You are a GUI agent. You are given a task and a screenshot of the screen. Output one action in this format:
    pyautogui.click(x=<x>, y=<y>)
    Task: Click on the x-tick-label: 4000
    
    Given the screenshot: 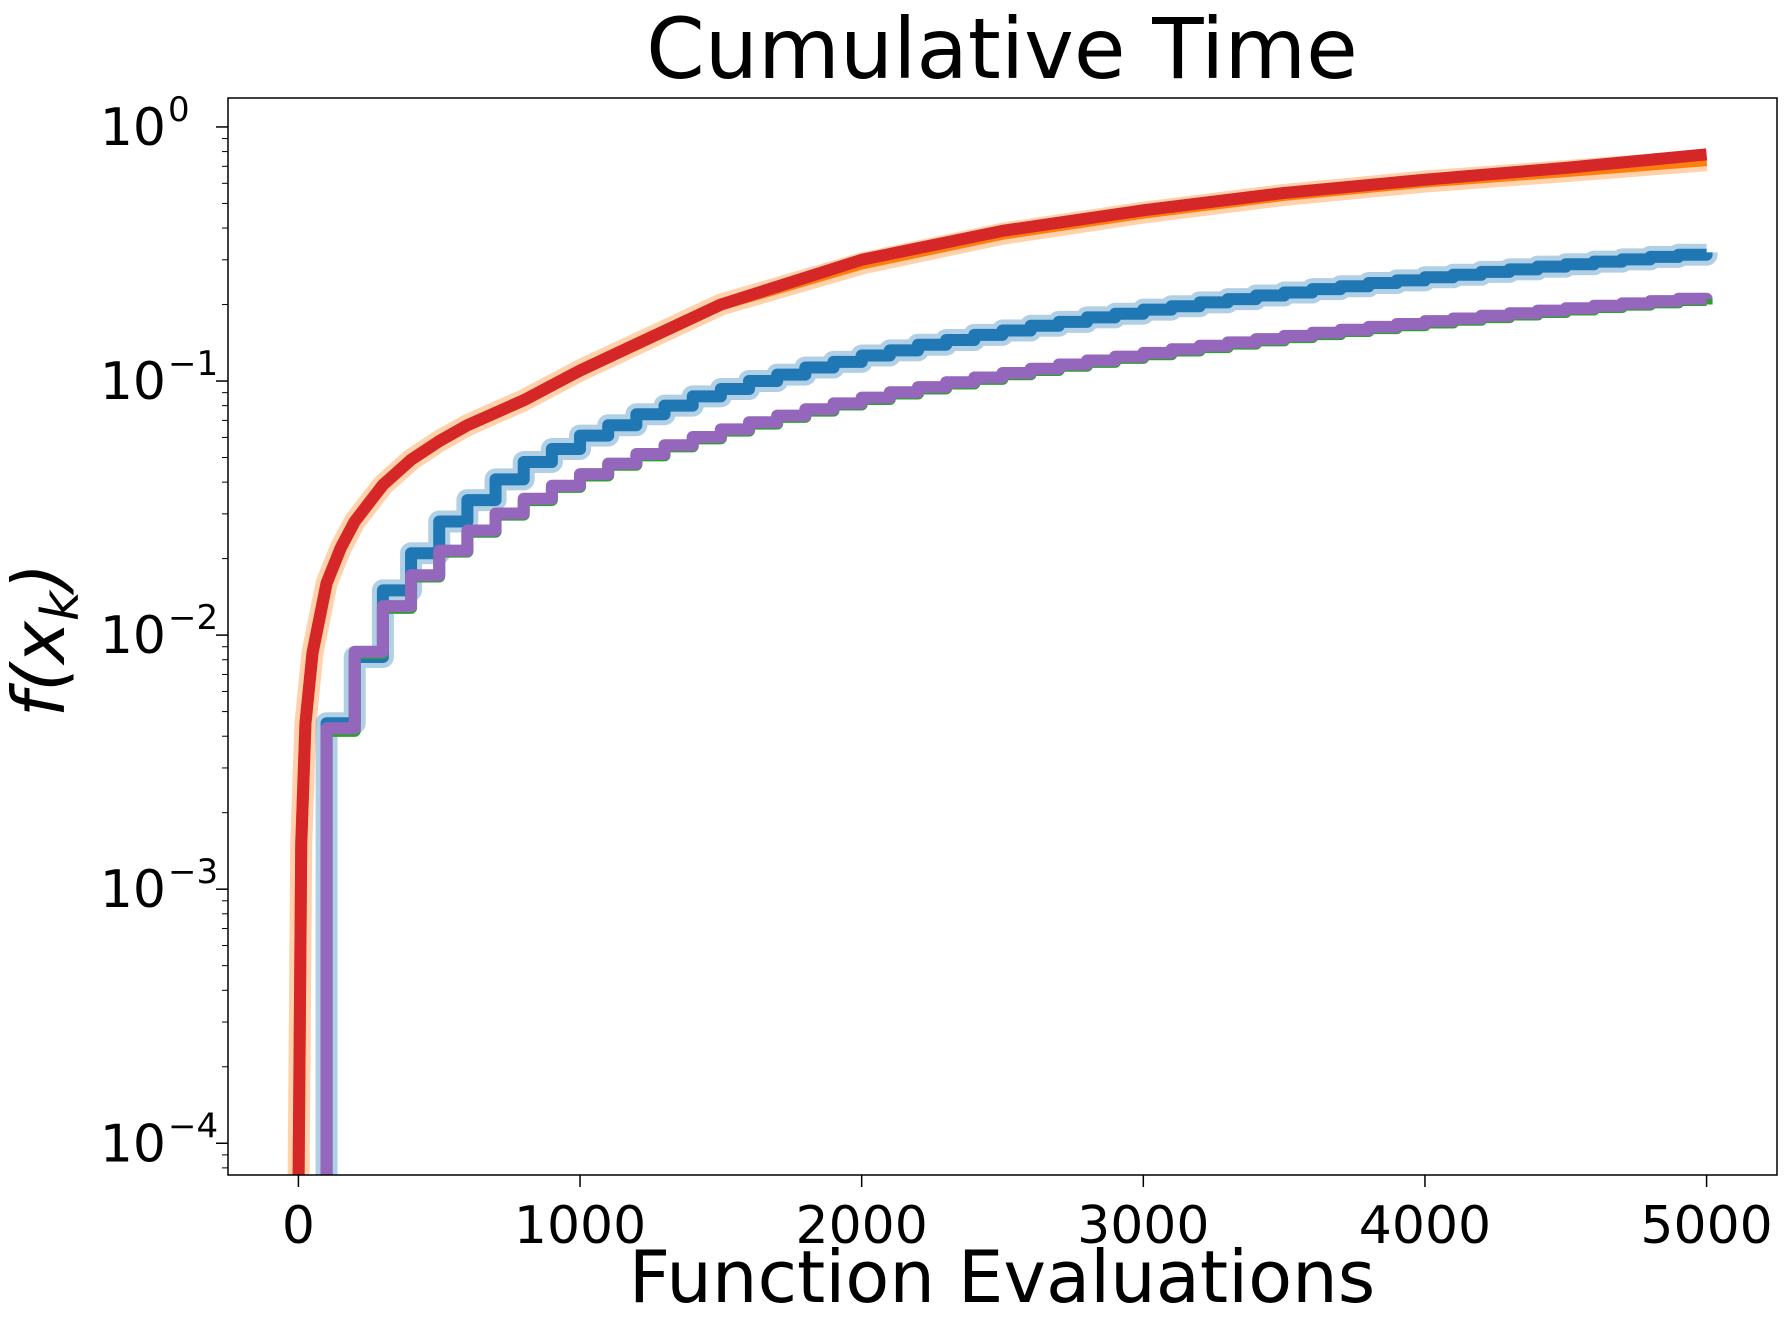 What is the action you would take?
    pyautogui.click(x=1425, y=1226)
    